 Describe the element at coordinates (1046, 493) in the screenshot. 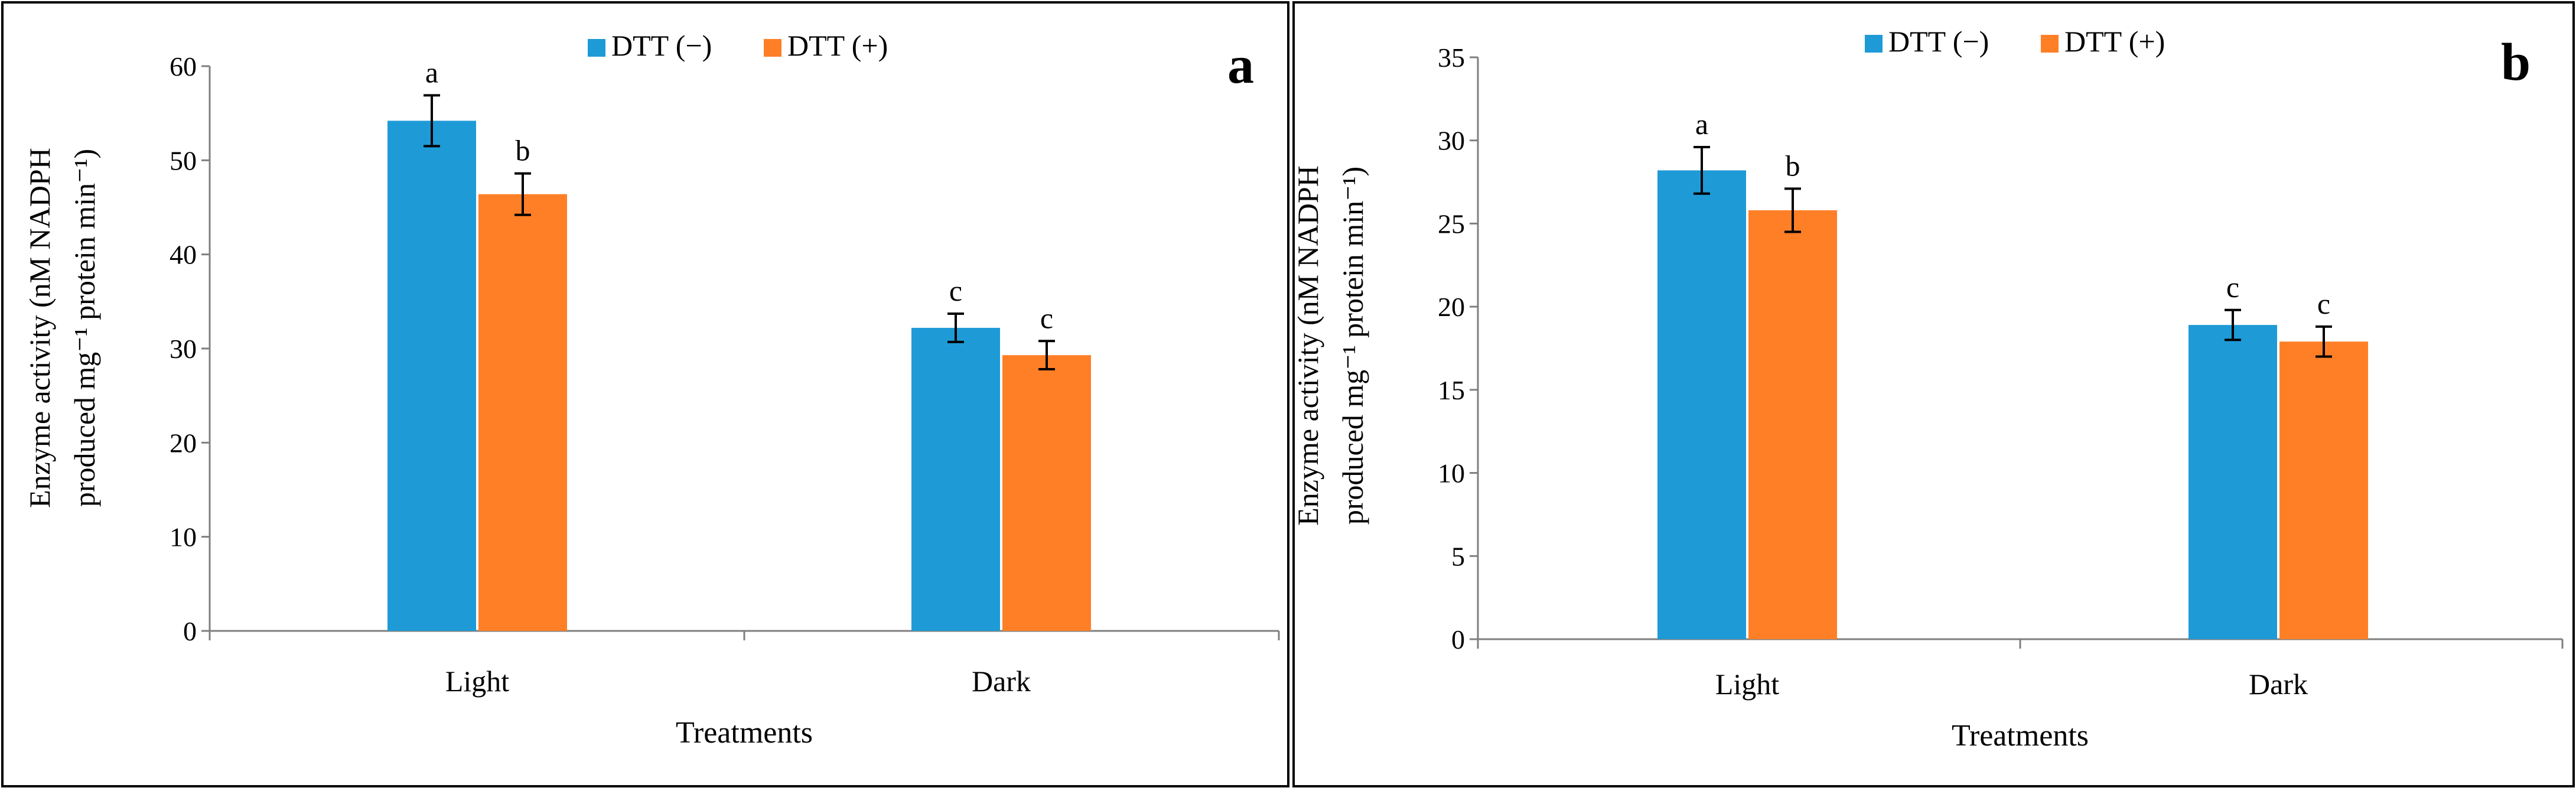

I see `bar-a-dtt-plus-dark` at that location.